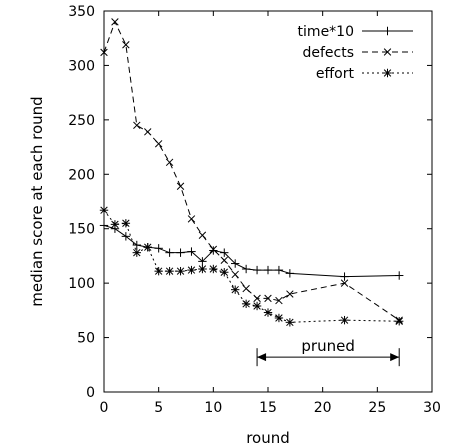 Image resolution: width=451 pixels, height=448 pixels. I want to click on y-tick-label: 250, so click(81, 121).